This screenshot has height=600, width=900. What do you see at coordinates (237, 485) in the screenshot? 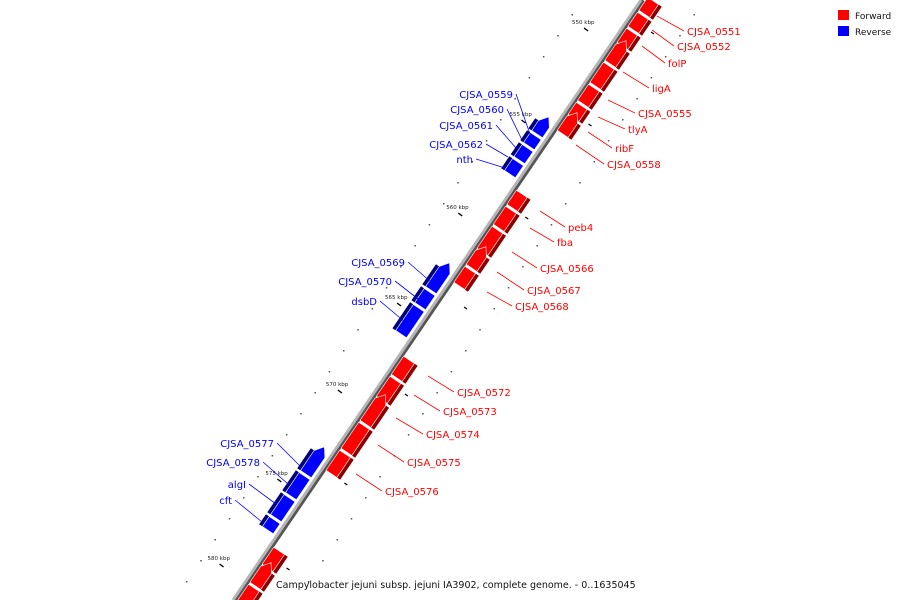
I see `gene-label-algi: algI` at bounding box center [237, 485].